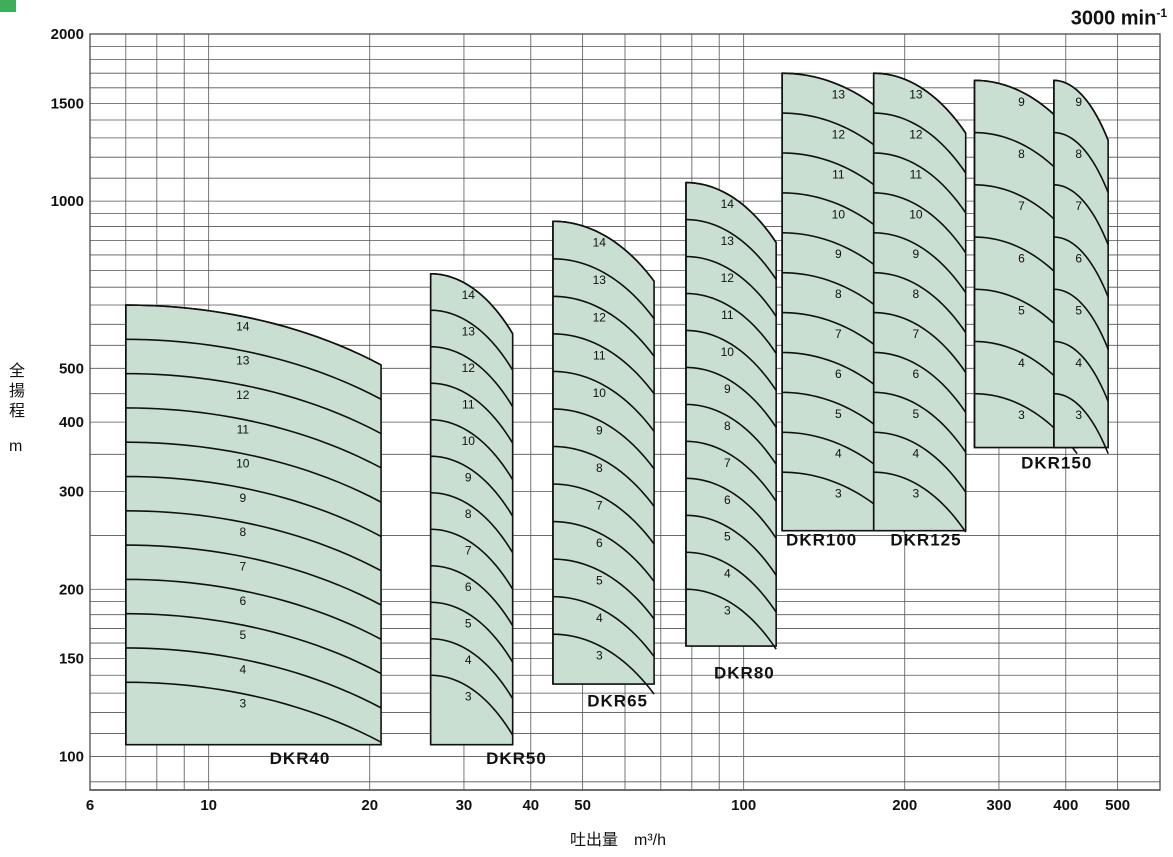 The width and height of the screenshot is (1173, 857). What do you see at coordinates (743, 805) in the screenshot?
I see `x-tick-label: 100` at bounding box center [743, 805].